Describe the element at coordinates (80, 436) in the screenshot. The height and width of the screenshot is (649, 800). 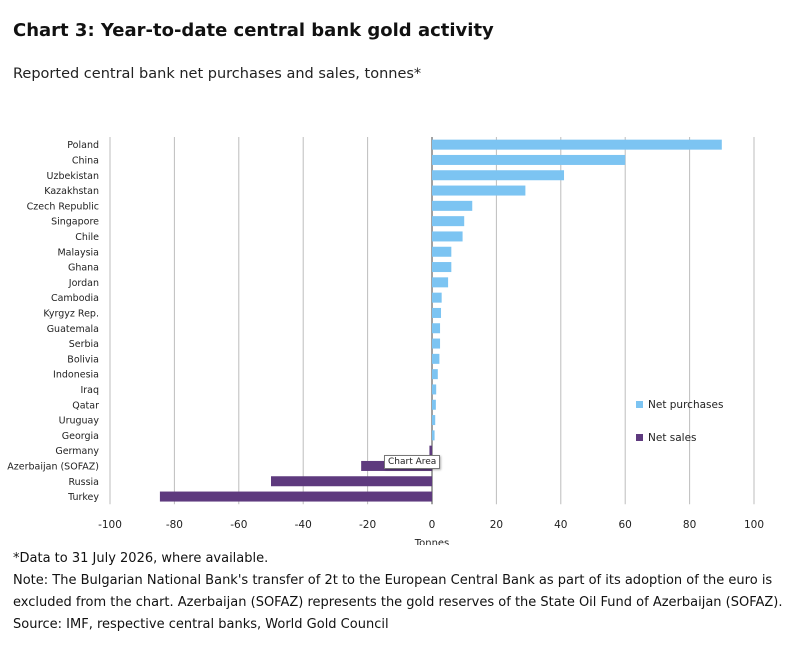
I see `category-label: Georgia` at that location.